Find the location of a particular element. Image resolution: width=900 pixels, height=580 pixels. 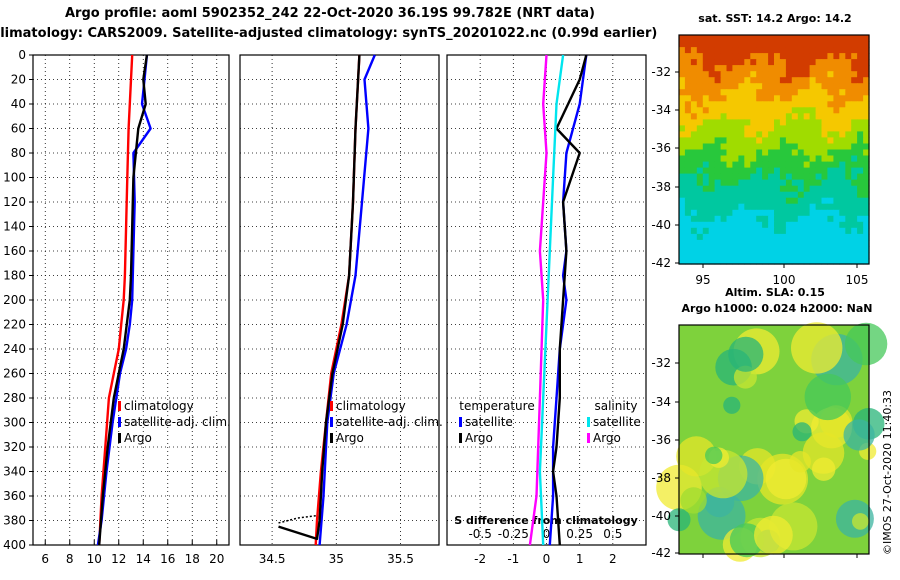

diff-legend-sal-label: Argo is located at coordinates (607, 438).